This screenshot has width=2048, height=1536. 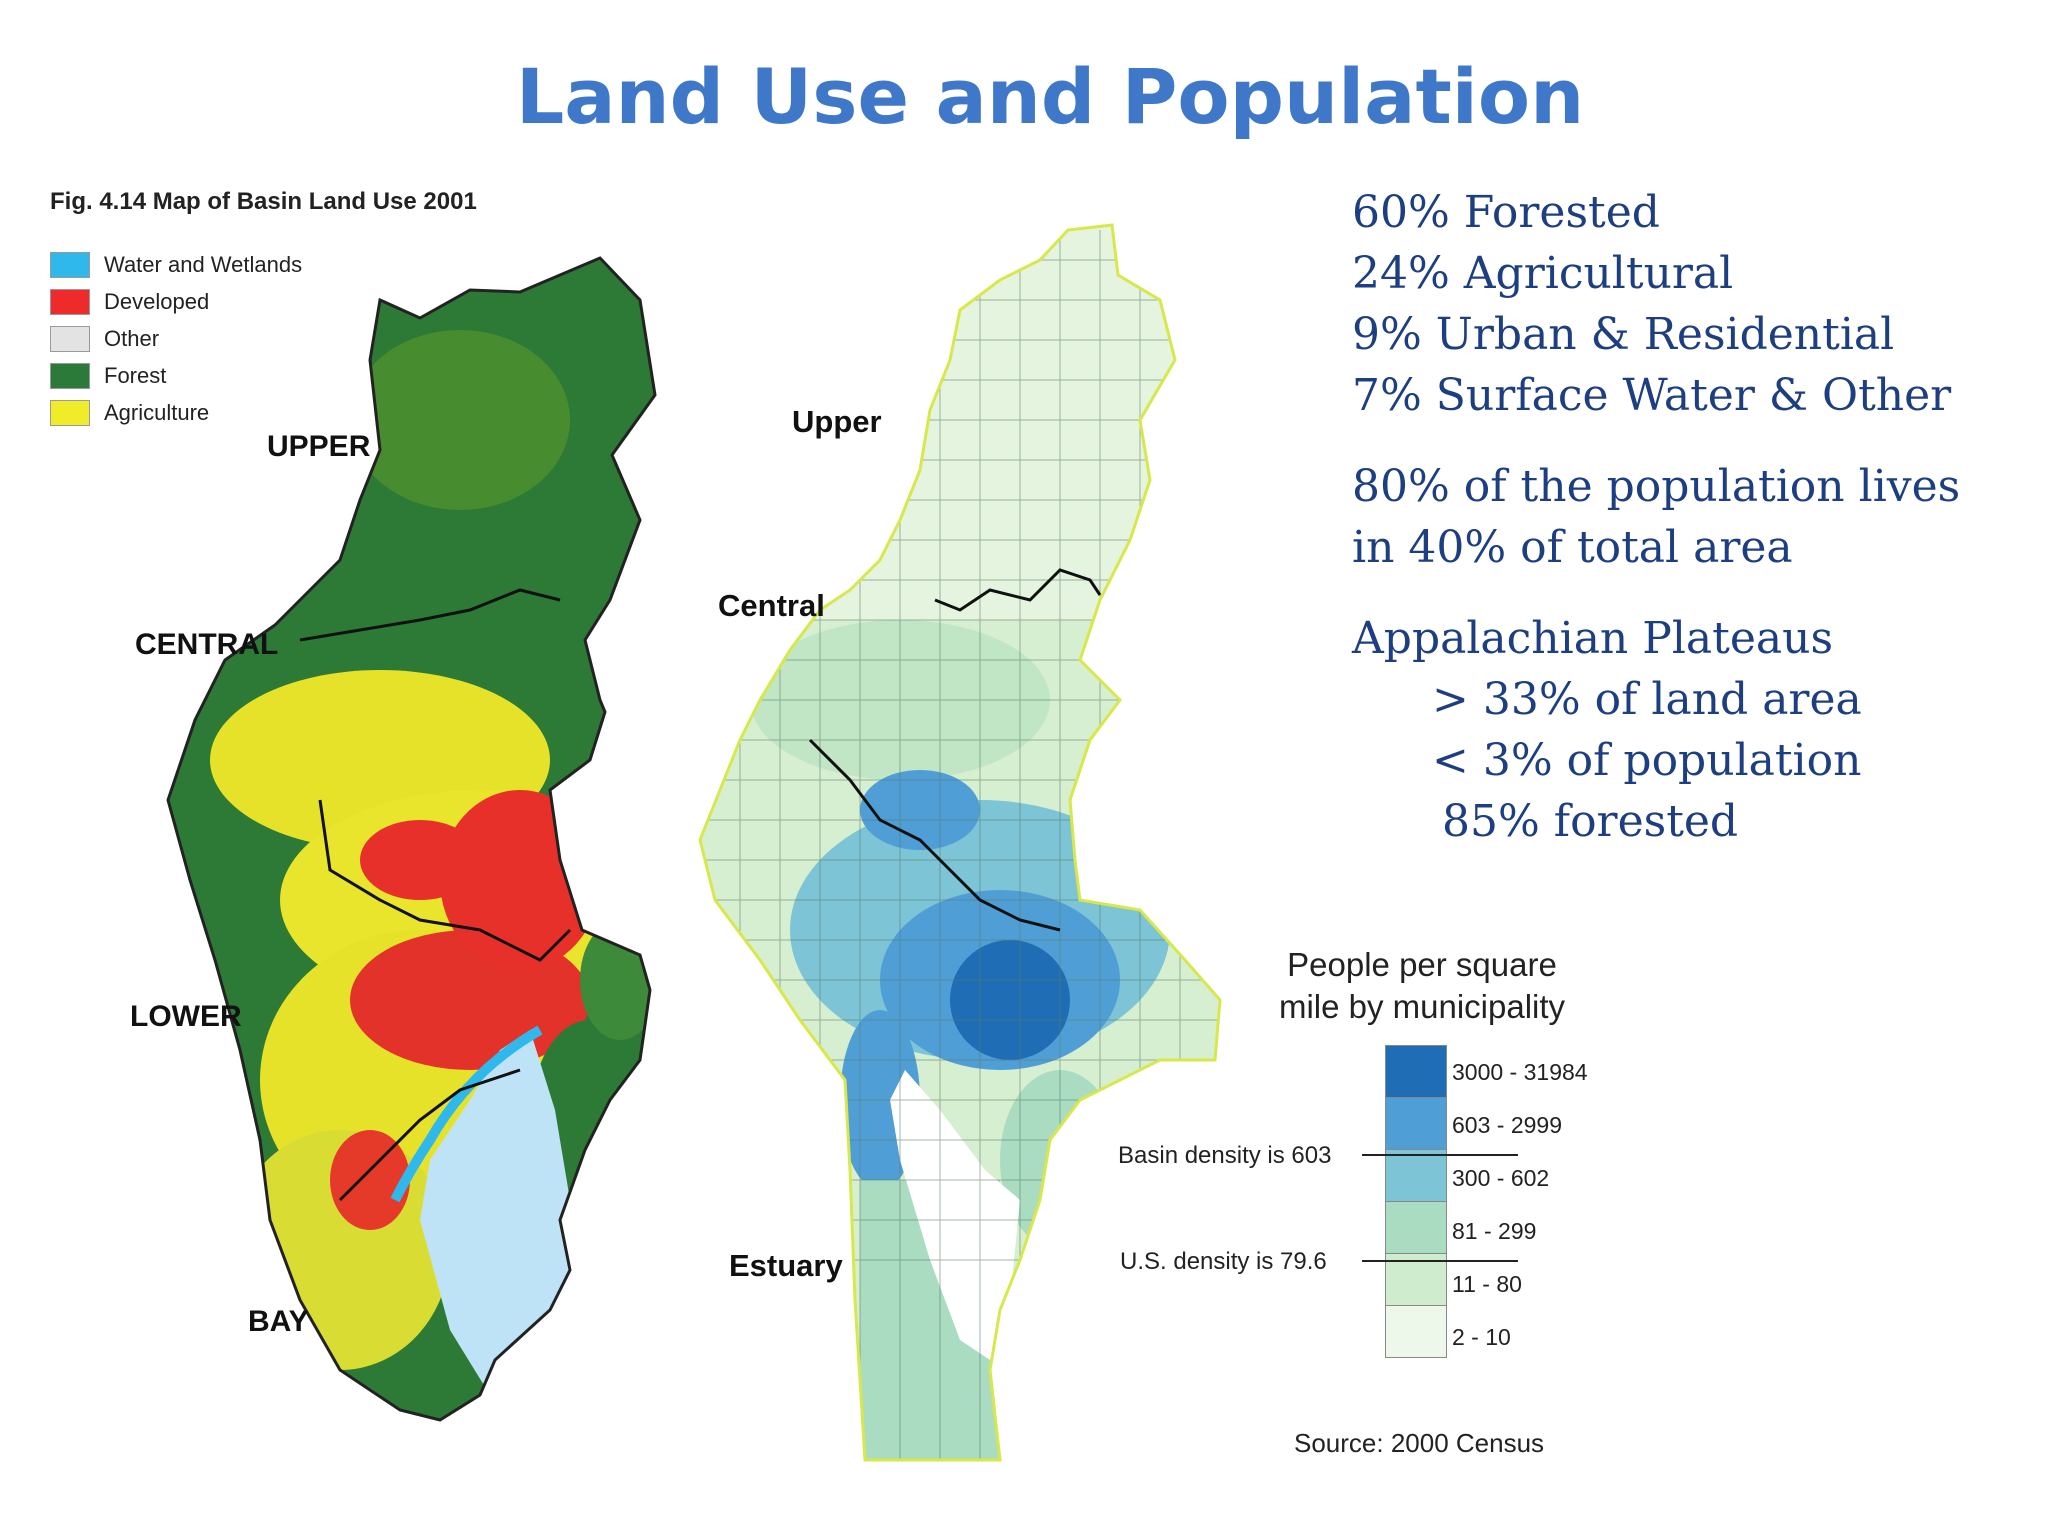 I want to click on stat-urban: 9% Urban & Residential, so click(x=1623, y=334).